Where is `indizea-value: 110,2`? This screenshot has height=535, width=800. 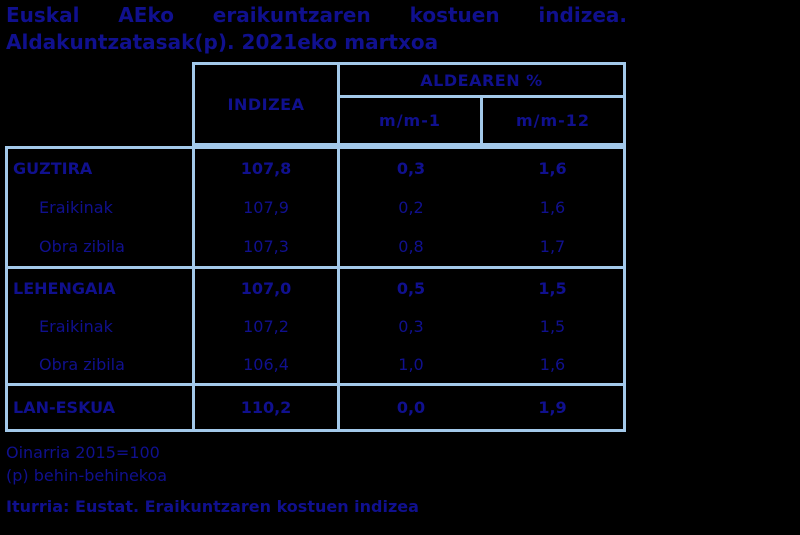
indizea-value: 110,2 is located at coordinates (266, 407).